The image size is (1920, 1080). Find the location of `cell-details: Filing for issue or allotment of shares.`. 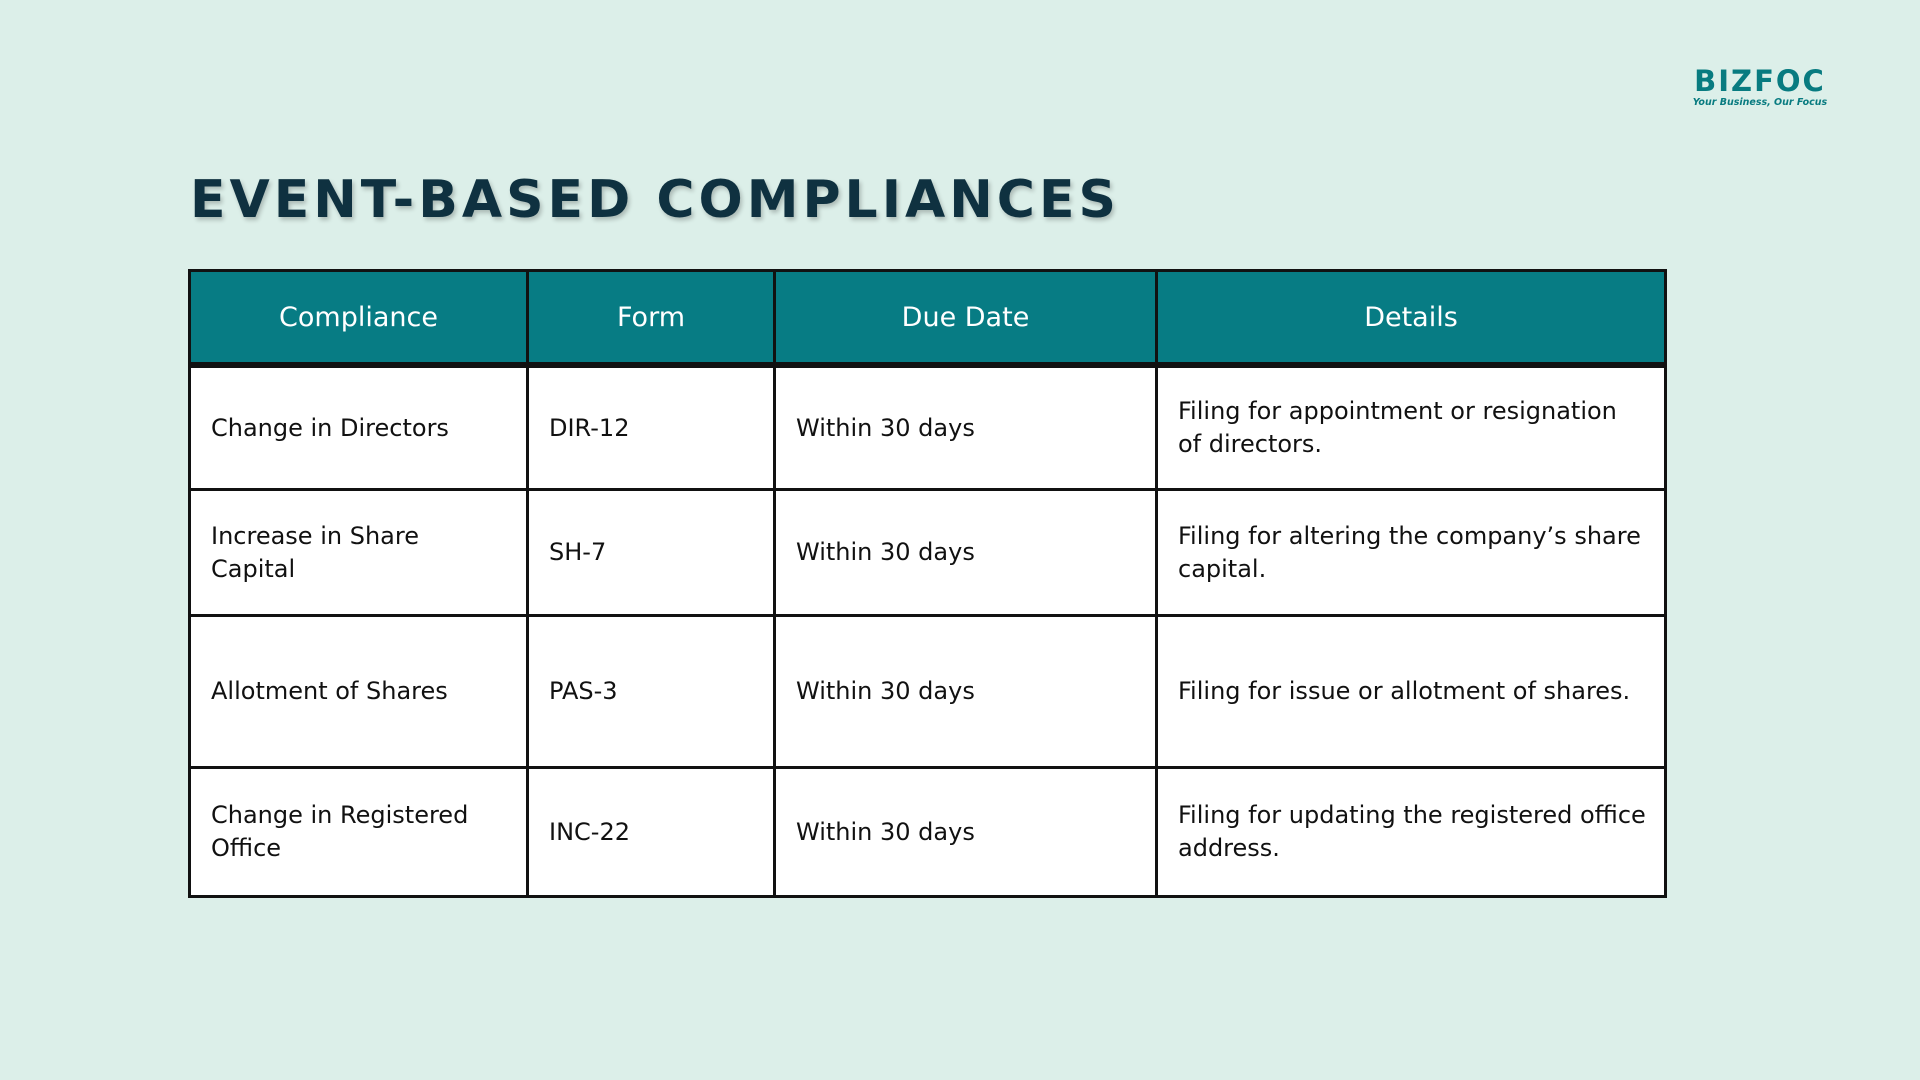

cell-details: Filing for issue or allotment of shares. is located at coordinates (1411, 691).